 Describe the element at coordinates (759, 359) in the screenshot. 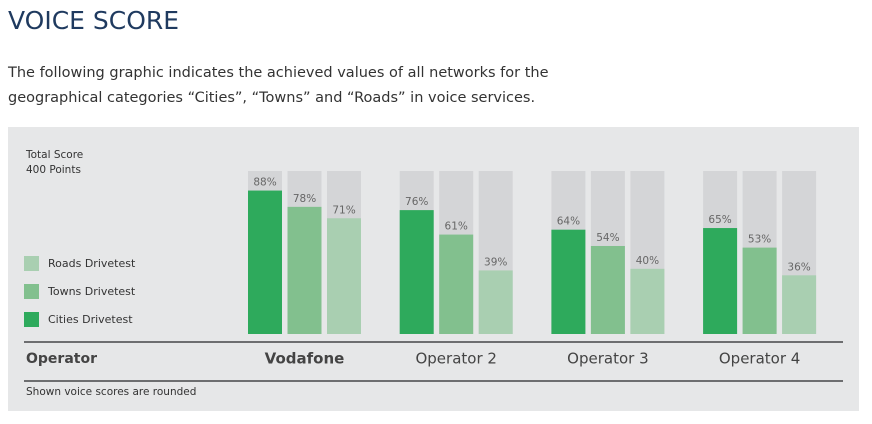

I see `x-tick-label: Operator 4` at that location.